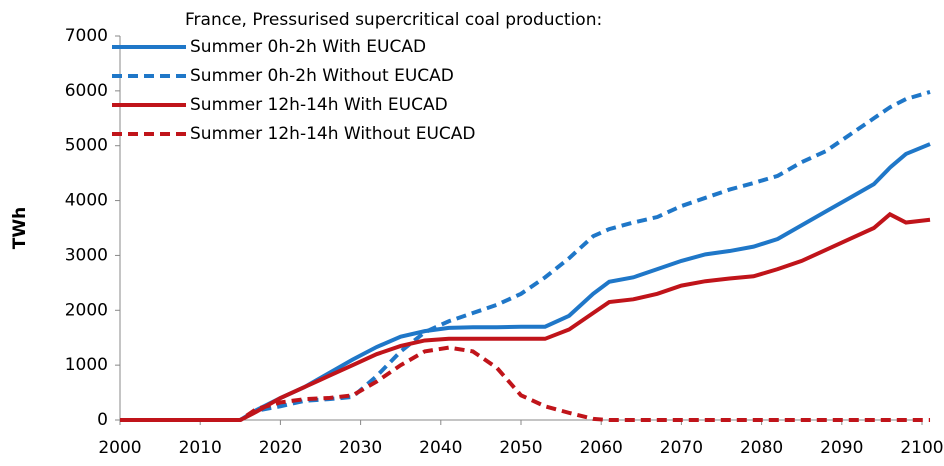 The height and width of the screenshot is (466, 944). I want to click on y-tick-label: 7000, so click(86, 36).